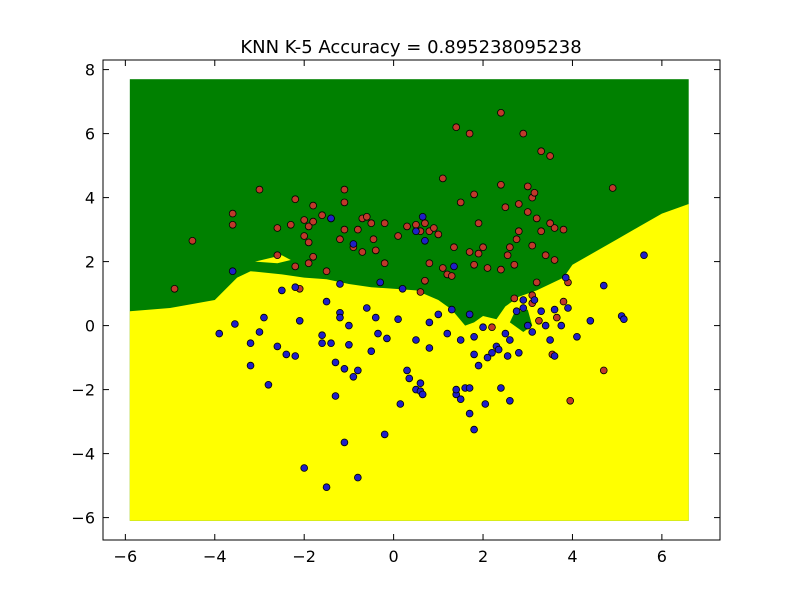 This screenshot has width=800, height=600. Describe the element at coordinates (572, 556) in the screenshot. I see `x-tick-label: 4` at that location.